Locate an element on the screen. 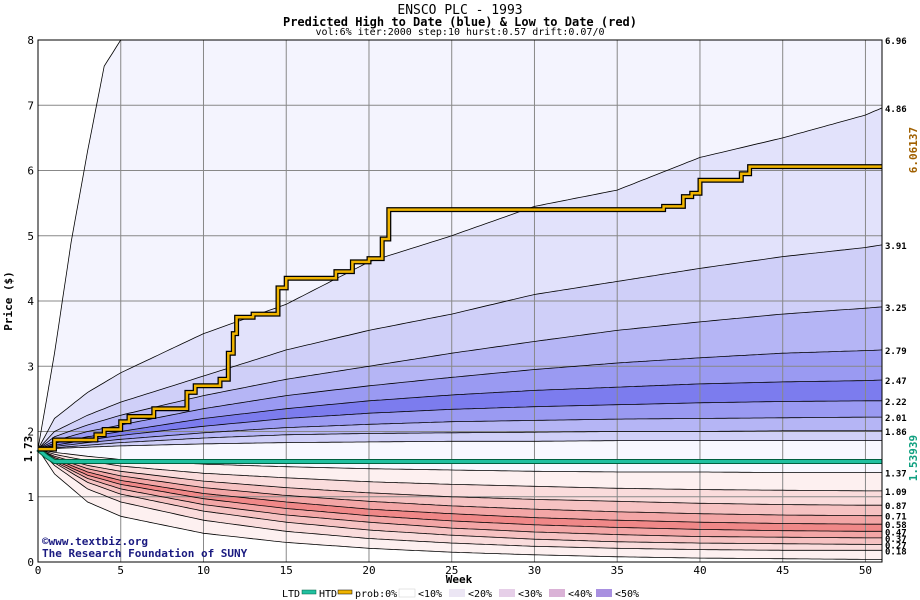 Image resolution: width=920 pixels, height=600 pixels. legend-40-label: <40% is located at coordinates (580, 594).